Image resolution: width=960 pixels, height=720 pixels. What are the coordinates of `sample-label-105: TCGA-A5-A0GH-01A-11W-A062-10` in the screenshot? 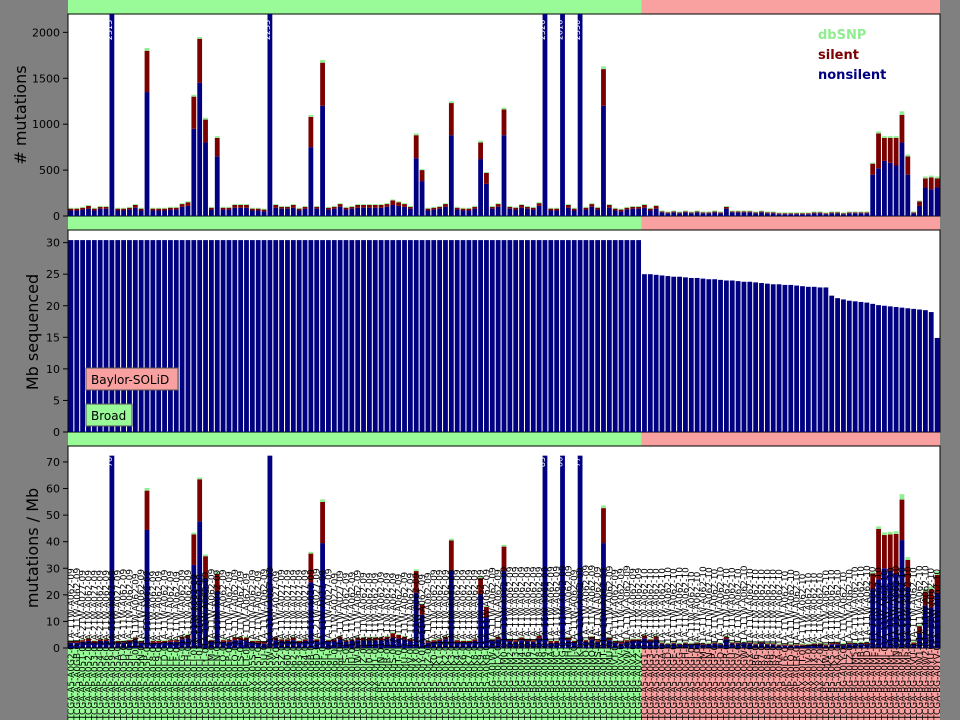 It's located at (686, 643).